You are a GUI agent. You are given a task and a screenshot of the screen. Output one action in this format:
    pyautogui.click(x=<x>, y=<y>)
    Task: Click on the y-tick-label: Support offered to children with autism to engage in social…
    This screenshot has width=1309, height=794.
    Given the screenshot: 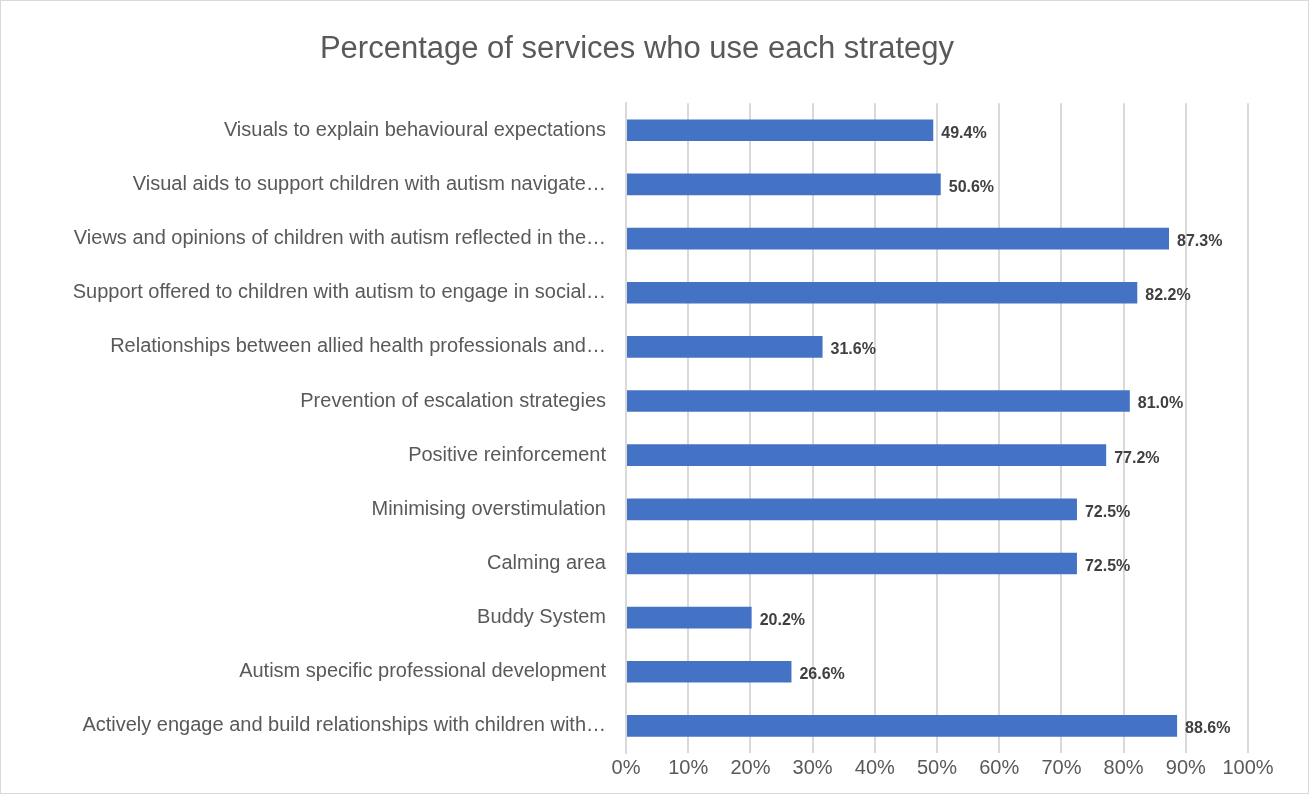 What is the action you would take?
    pyautogui.click(x=339, y=291)
    